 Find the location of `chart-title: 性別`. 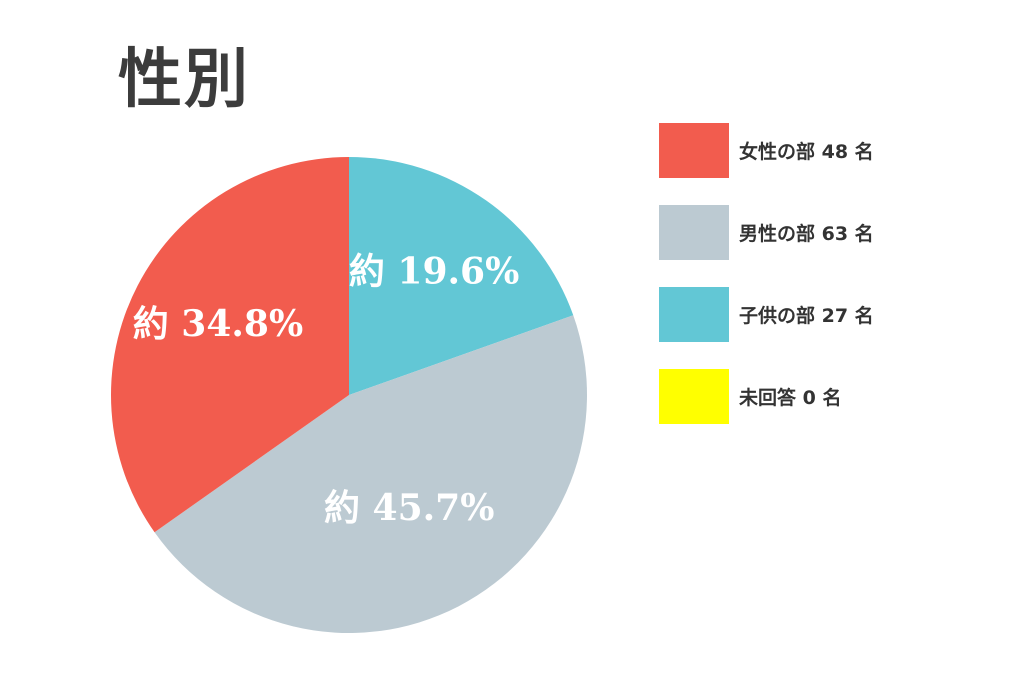

chart-title: 性別 is located at coordinates (184, 80).